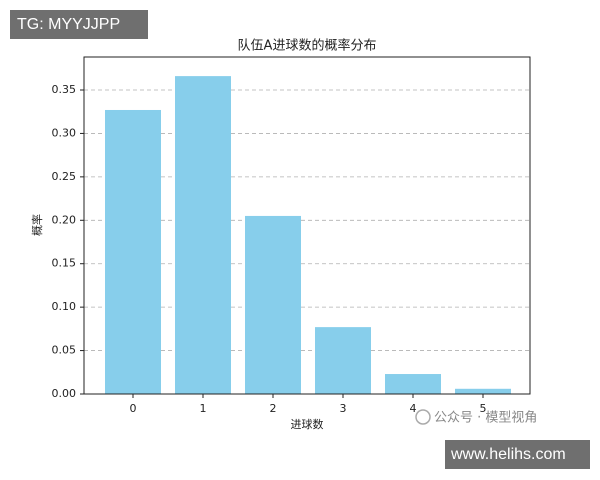 The height and width of the screenshot is (480, 600). I want to click on wechat-watermark: 公众号 · 模型视角, so click(476, 417).